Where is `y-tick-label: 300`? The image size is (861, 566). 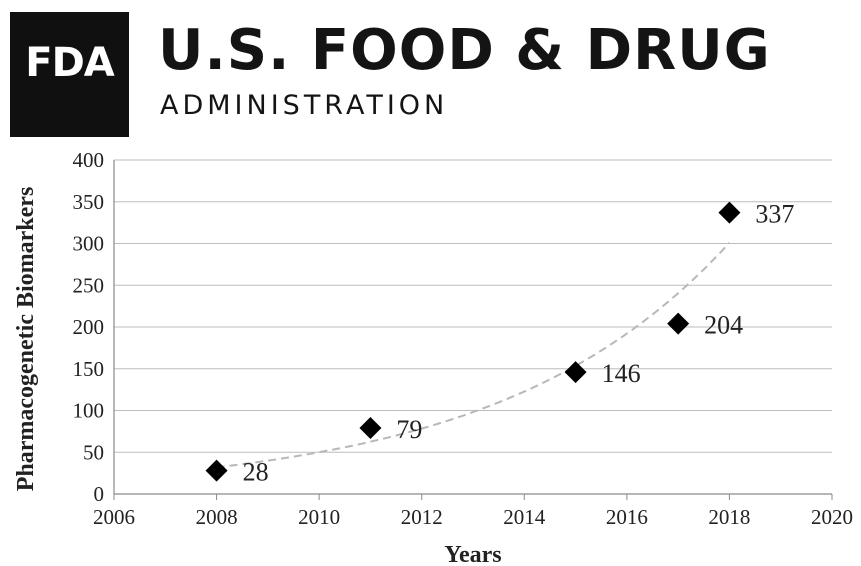 y-tick-label: 300 is located at coordinates (89, 244).